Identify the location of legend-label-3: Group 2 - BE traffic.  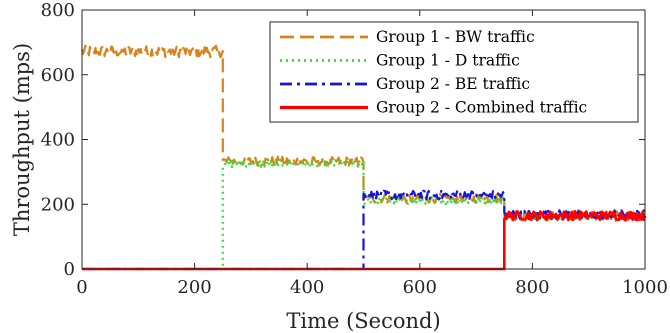
(453, 84).